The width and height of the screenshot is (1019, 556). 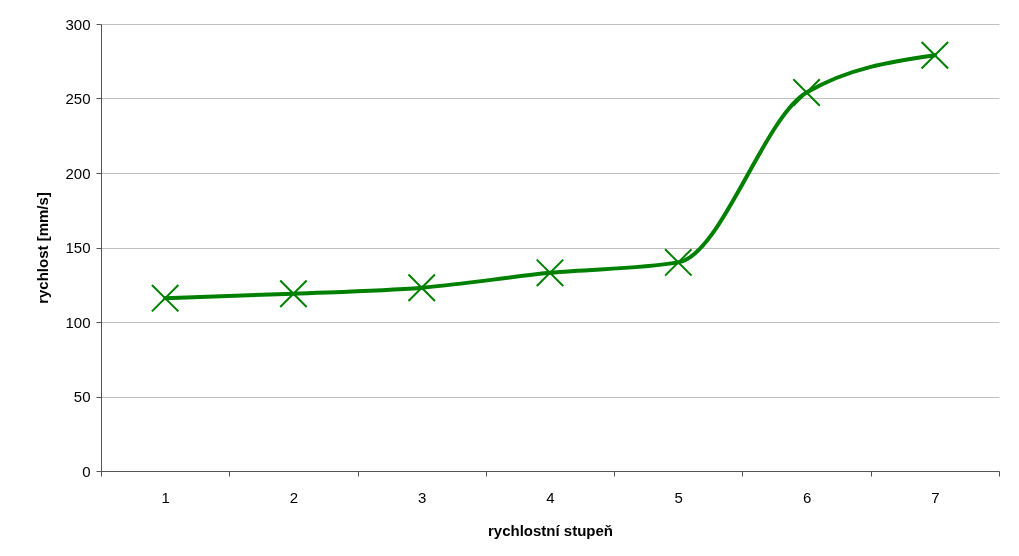 I want to click on y-tick-label: 50, so click(x=82, y=396).